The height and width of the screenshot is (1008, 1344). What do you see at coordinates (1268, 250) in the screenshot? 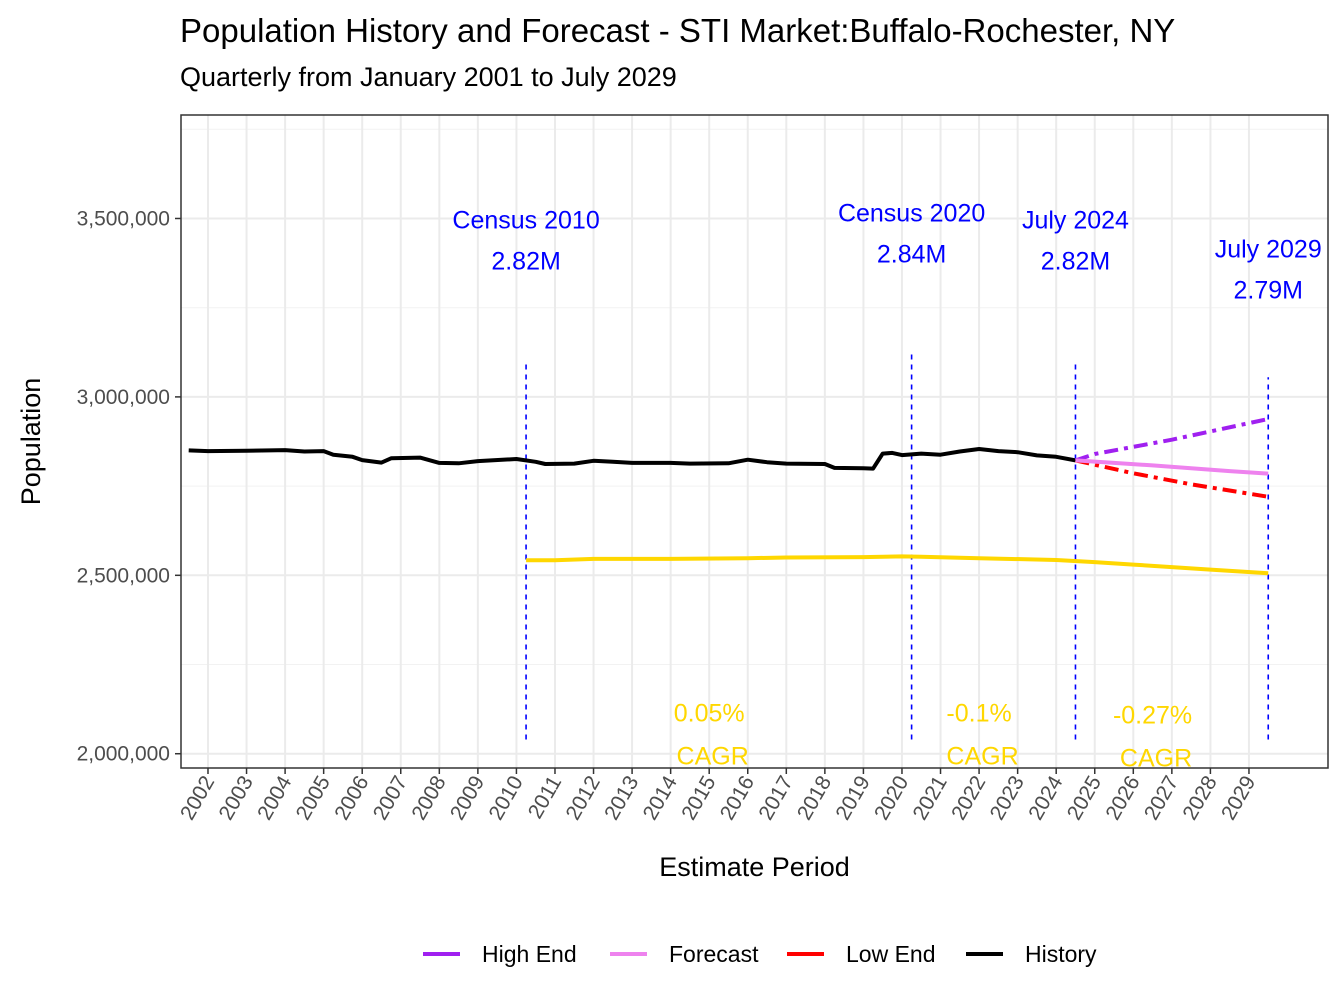
I see `annotation-line: July 2029` at bounding box center [1268, 250].